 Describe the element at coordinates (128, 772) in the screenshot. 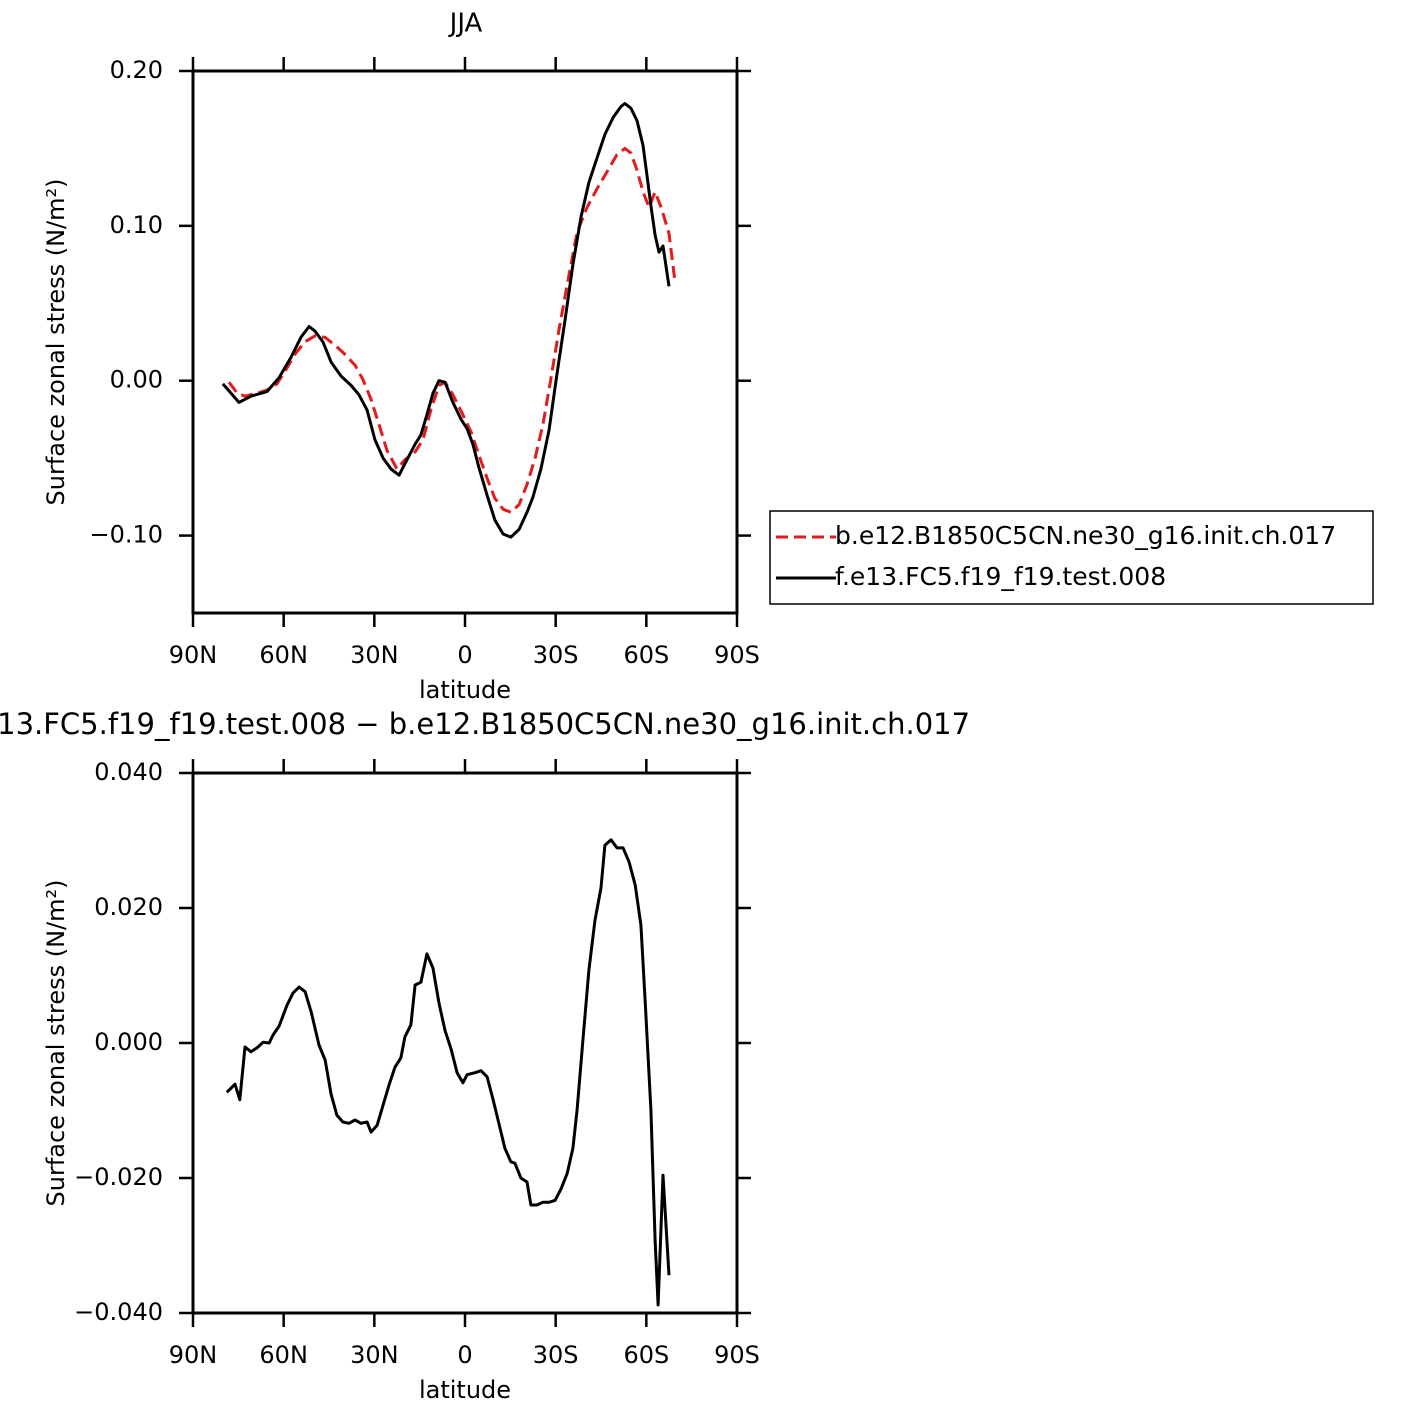

I see `y-tick-label: 0.040` at that location.